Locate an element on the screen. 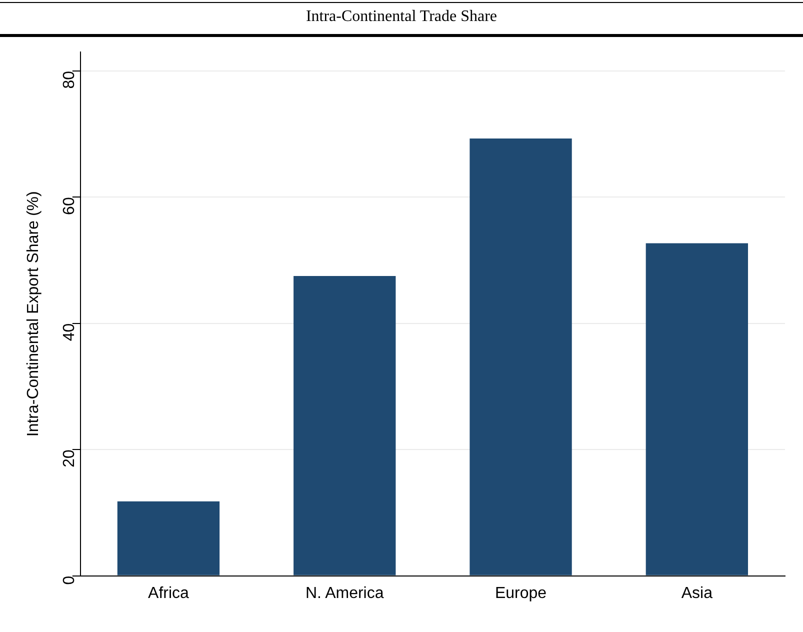 The height and width of the screenshot is (632, 803). x-tick-label: Asia is located at coordinates (697, 593).